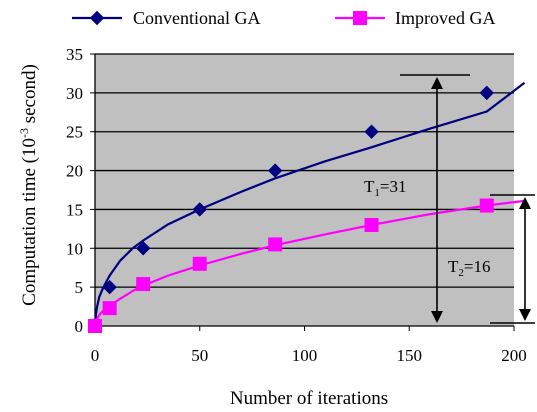 The height and width of the screenshot is (412, 537). Describe the element at coordinates (410, 355) in the screenshot. I see `x-tick-label: 150` at that location.